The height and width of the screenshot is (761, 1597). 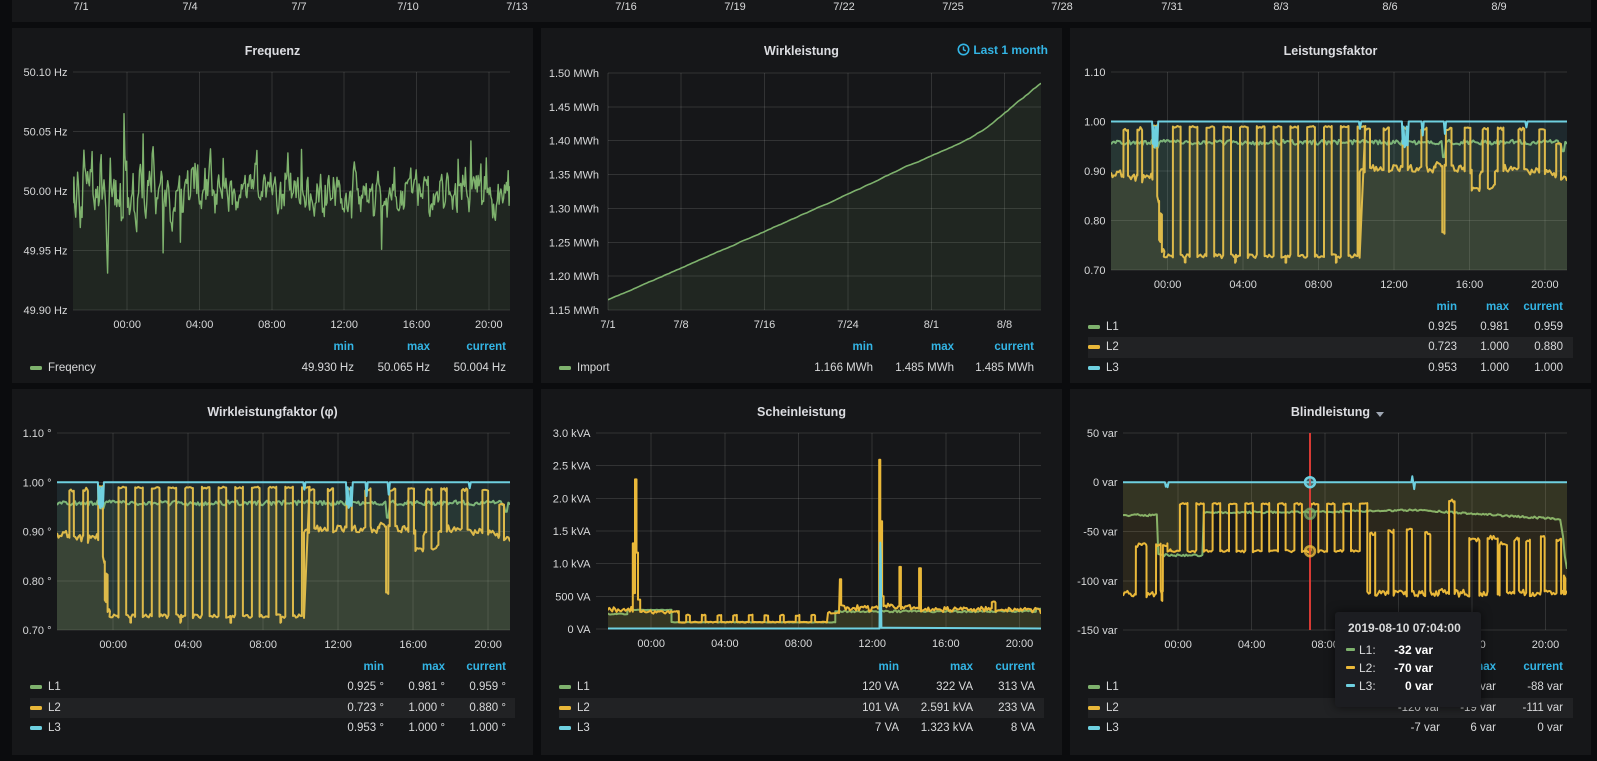 I want to click on svg-text: 1.10 °, so click(x=37, y=434).